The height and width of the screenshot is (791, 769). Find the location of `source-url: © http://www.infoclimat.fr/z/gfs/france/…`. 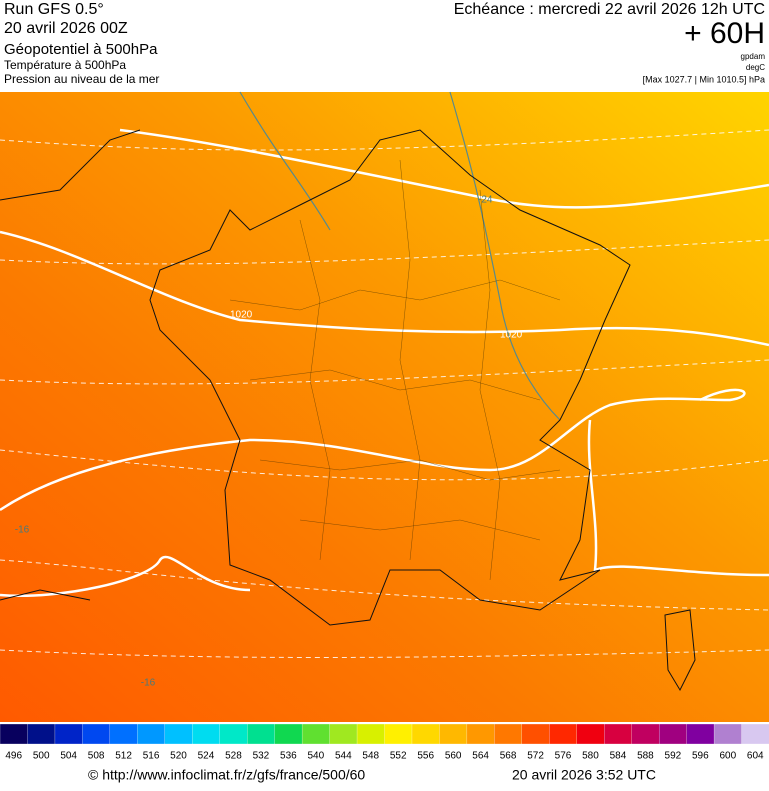

source-url: © http://www.infoclimat.fr/z/gfs/france/… is located at coordinates (226, 775).